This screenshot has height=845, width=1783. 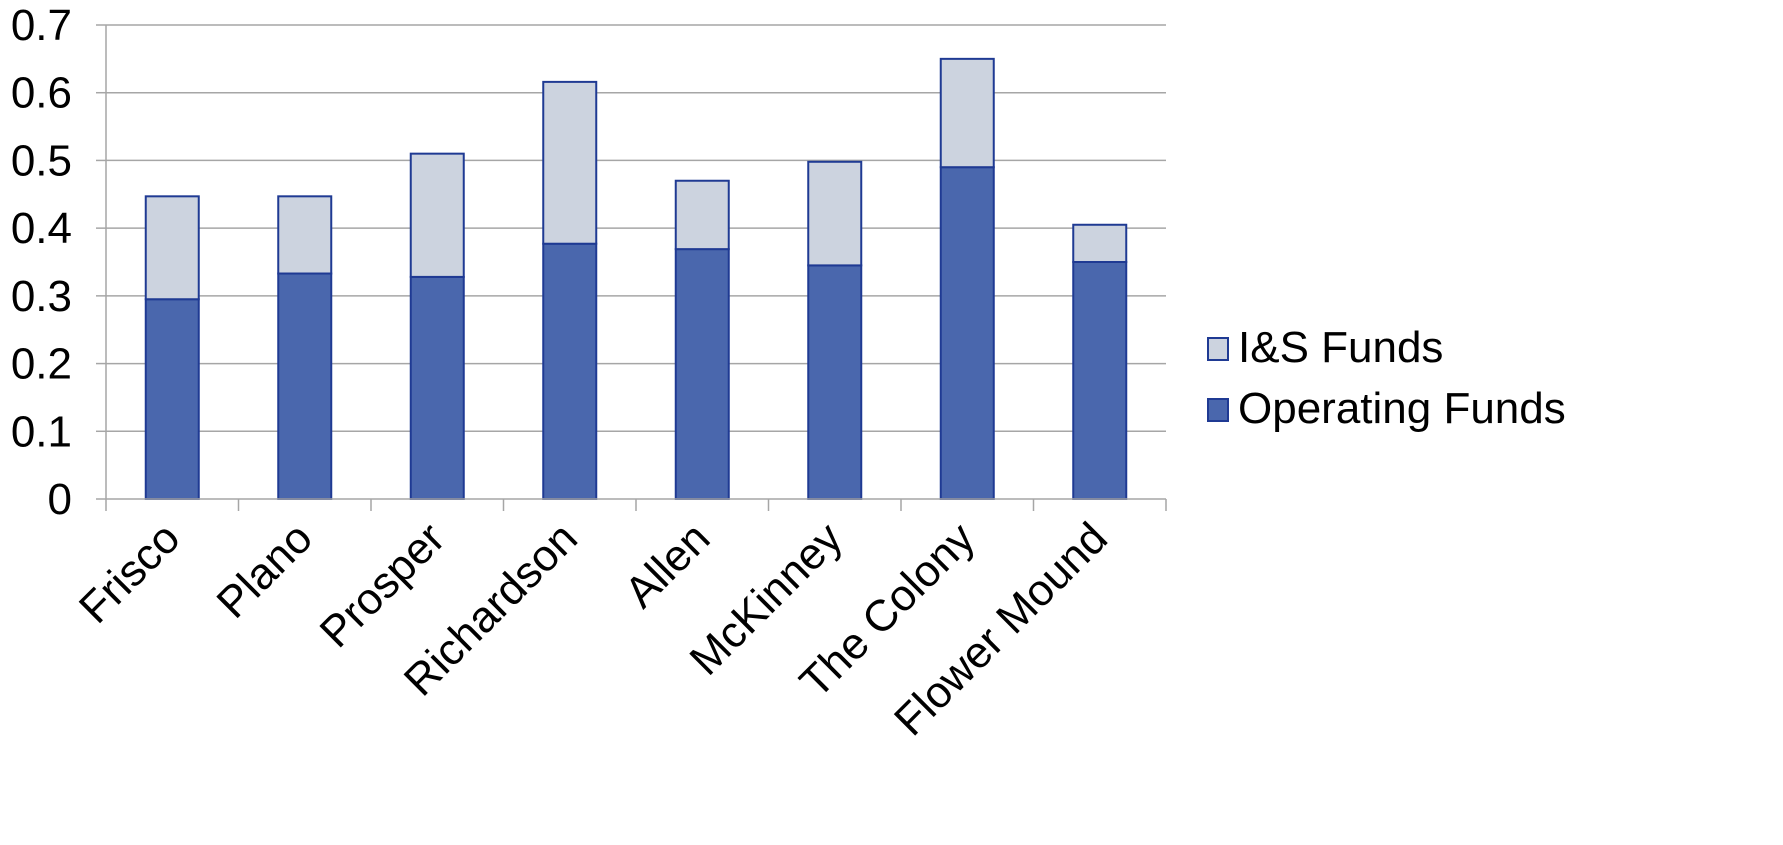 What do you see at coordinates (967, 113) in the screenshot?
I see `bar-iands-funds-the-colony` at bounding box center [967, 113].